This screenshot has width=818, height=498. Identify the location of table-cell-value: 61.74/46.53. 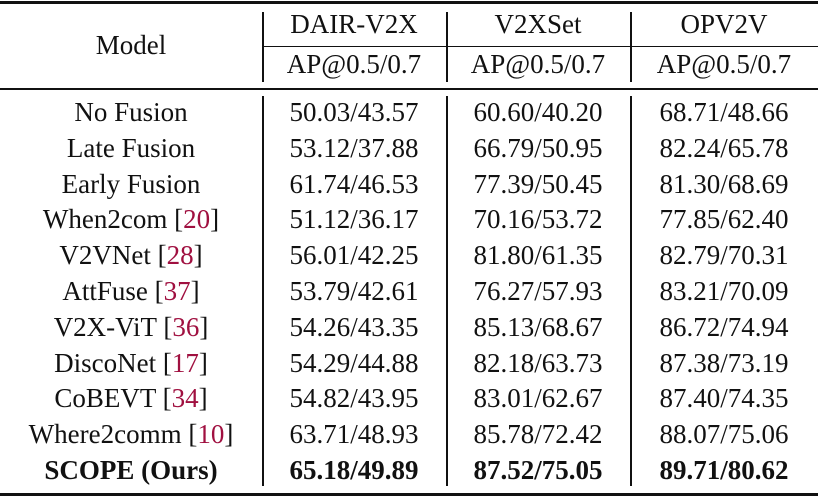
(354, 183).